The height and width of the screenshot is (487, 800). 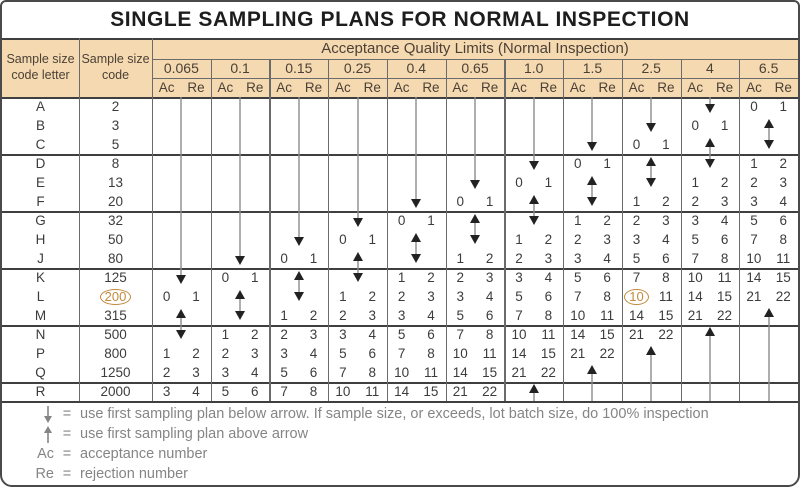 I want to click on size-circle: 200, so click(x=115, y=297).